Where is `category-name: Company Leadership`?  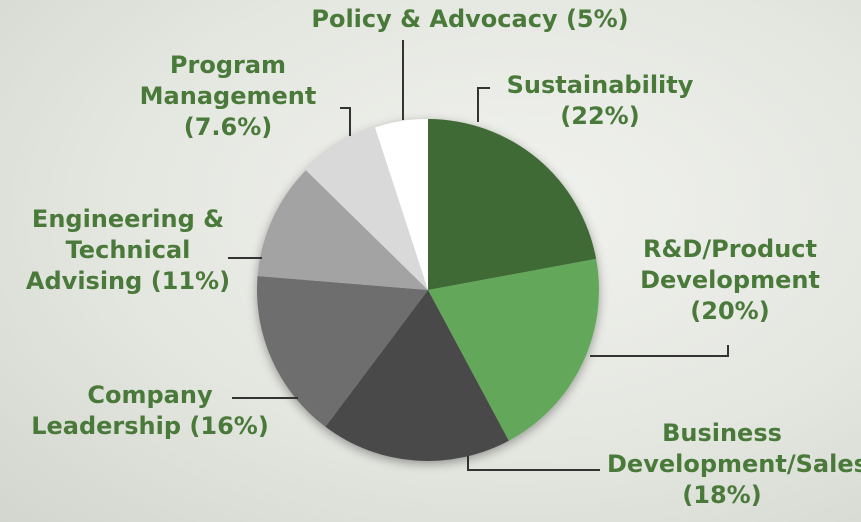
category-name: Company Leadership is located at coordinates (122, 410).